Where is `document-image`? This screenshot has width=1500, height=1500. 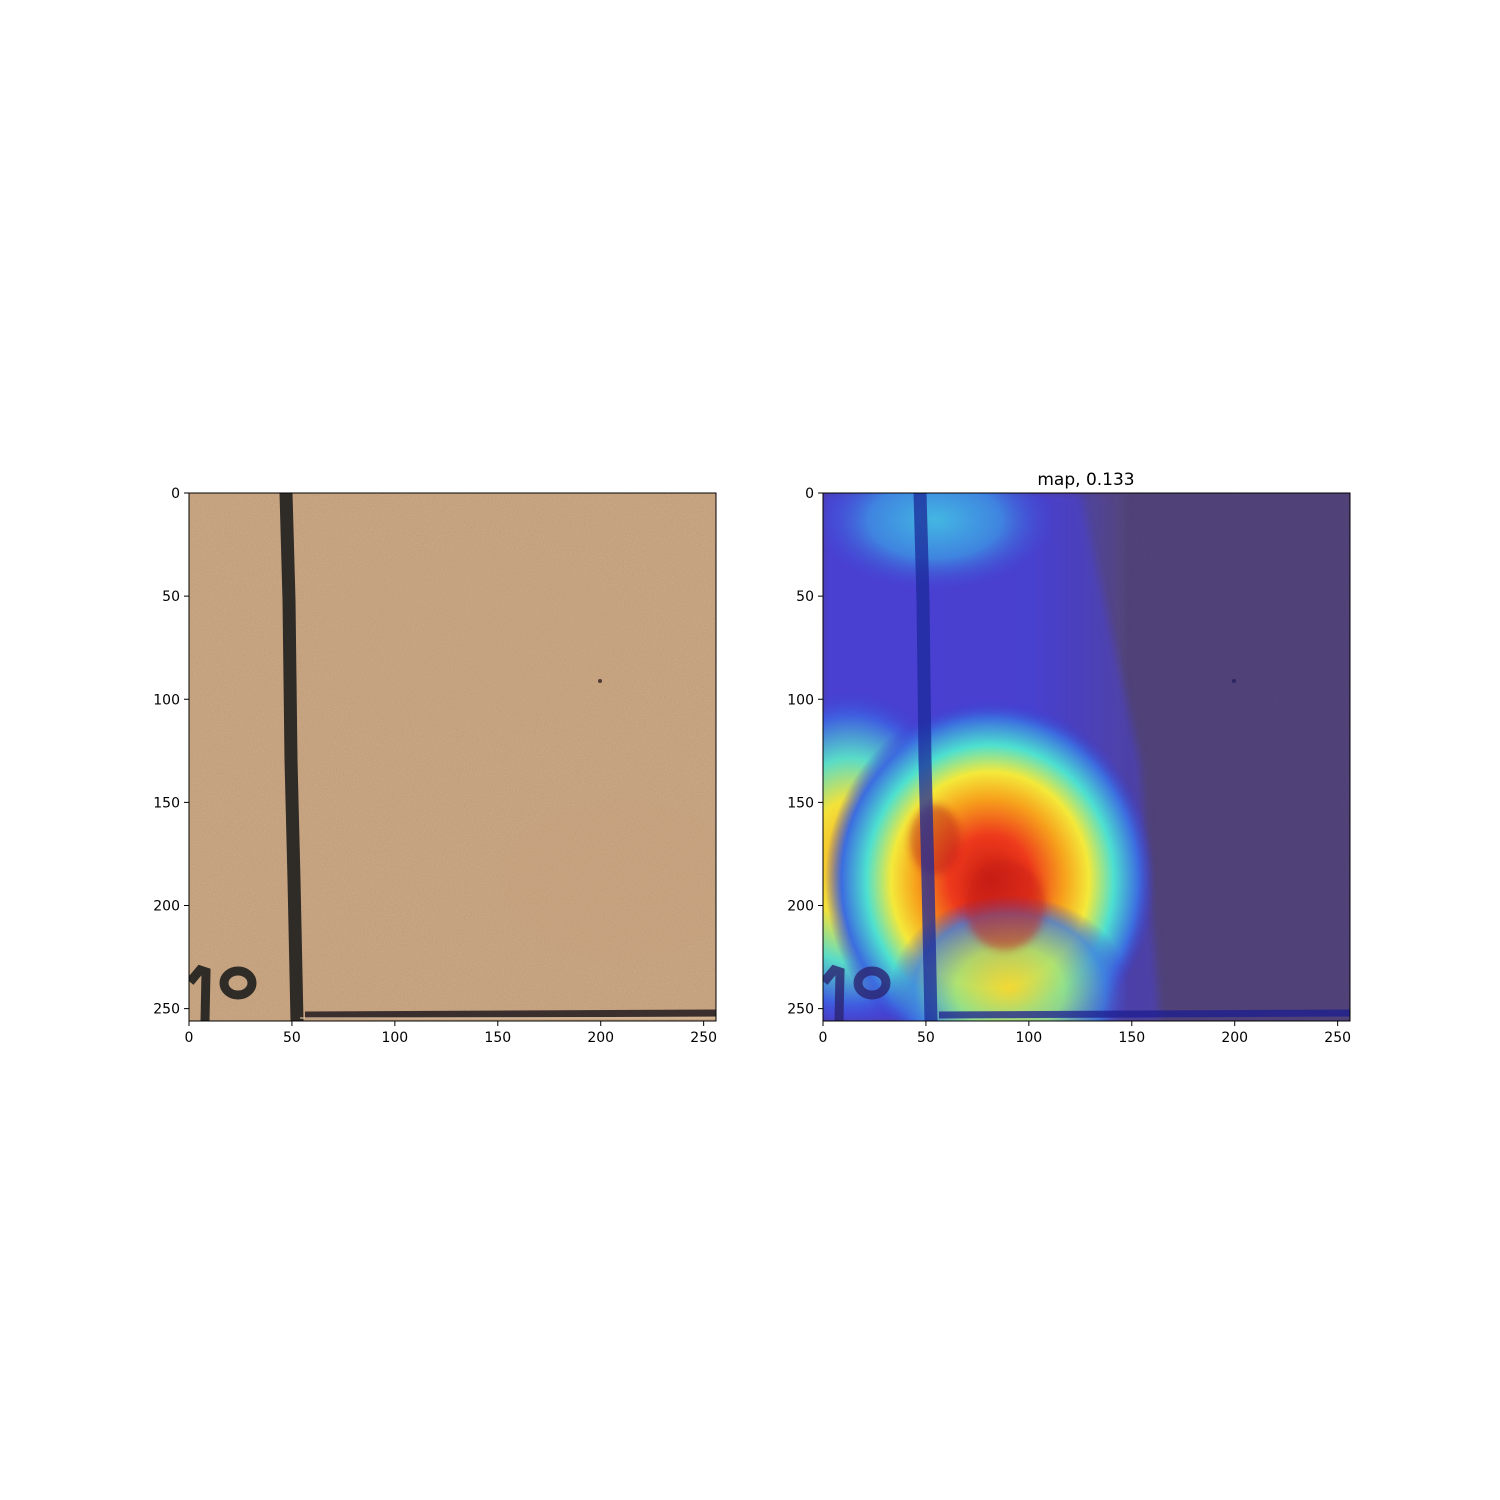 document-image is located at coordinates (452, 757).